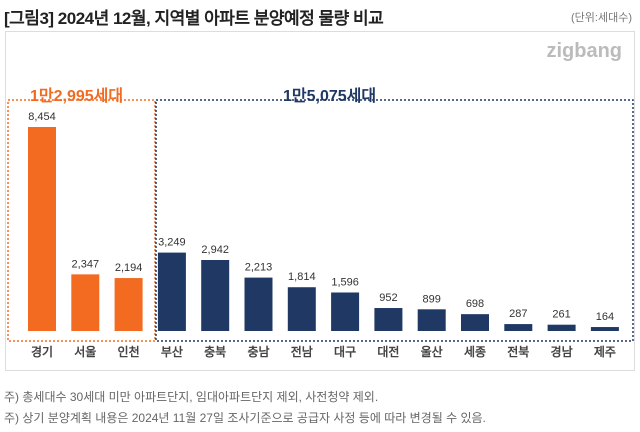  What do you see at coordinates (605, 352) in the screenshot?
I see `category-label: 제주` at bounding box center [605, 352].